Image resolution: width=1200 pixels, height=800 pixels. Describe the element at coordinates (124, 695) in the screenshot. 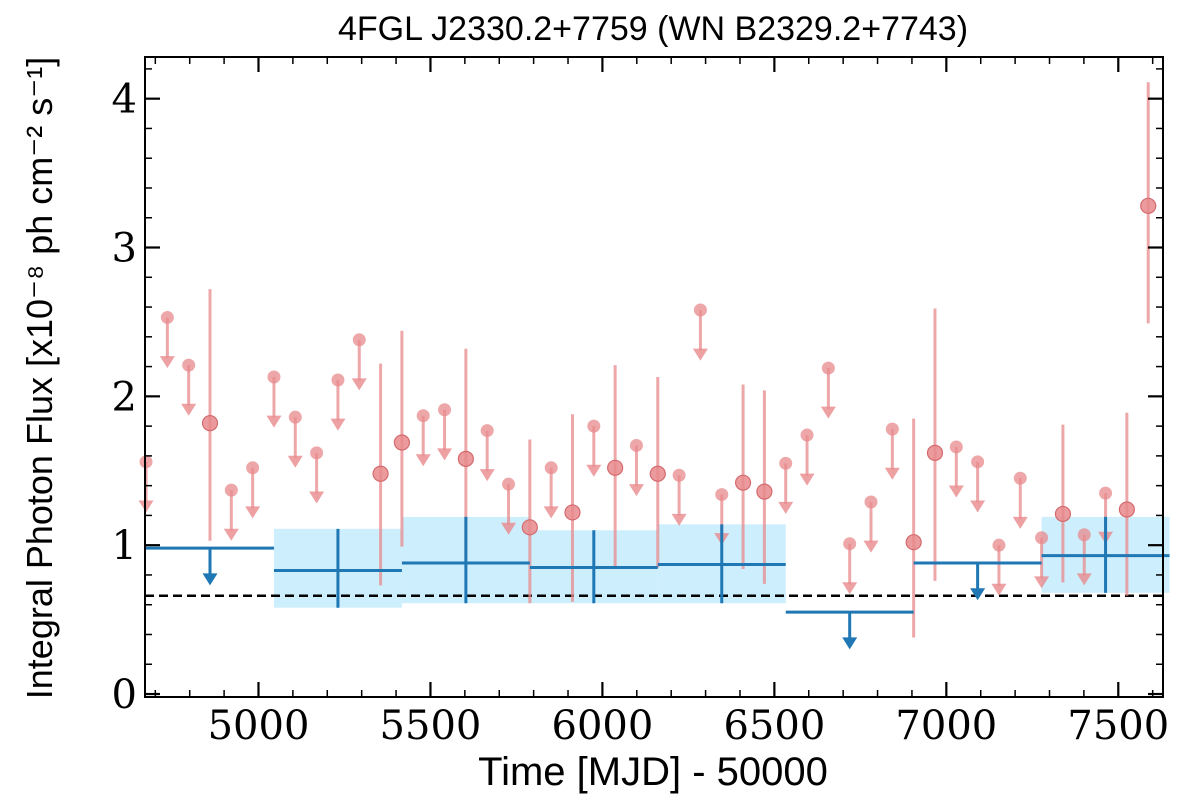

I see `y-tick-label: 0` at that location.